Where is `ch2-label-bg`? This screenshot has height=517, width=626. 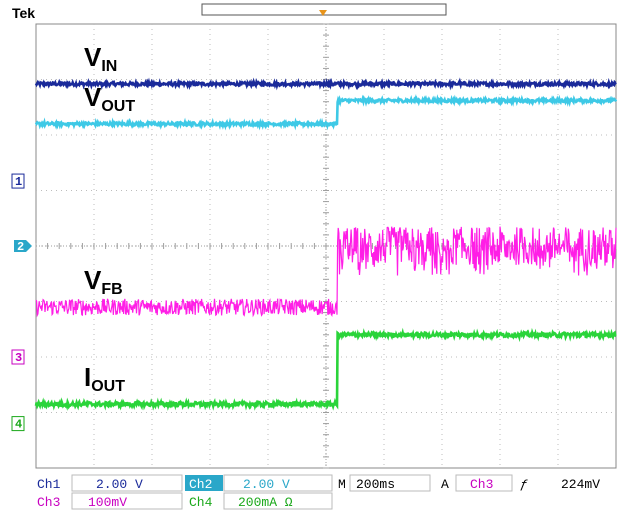
ch2-label-bg is located at coordinates (204, 483).